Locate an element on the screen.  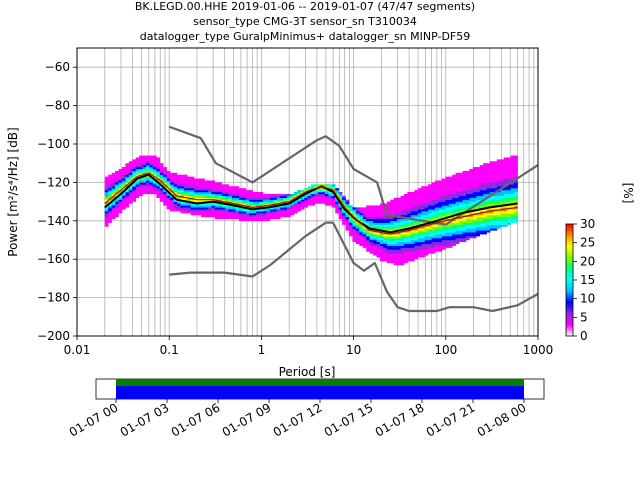
y-axis-label: Power [m²/s⁴/Hz] [dB] is located at coordinates (13, 191).